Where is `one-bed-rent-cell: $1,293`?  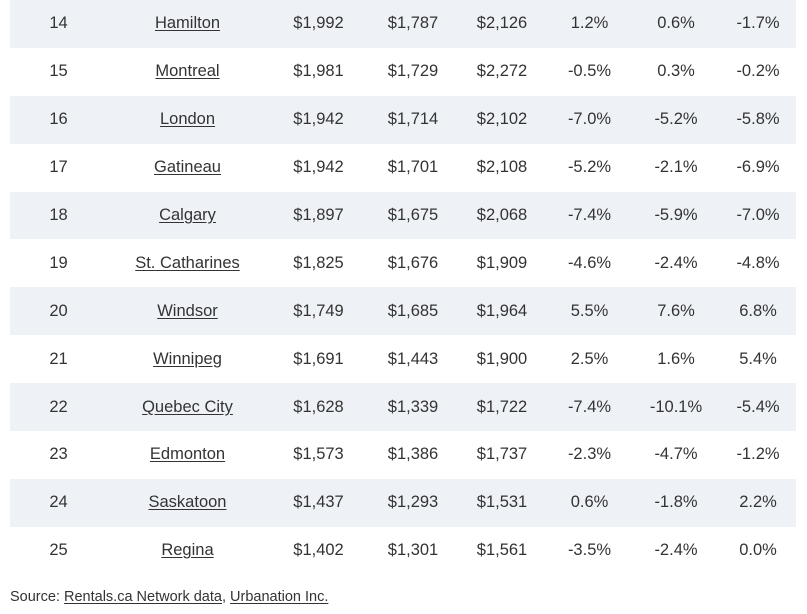 one-bed-rent-cell: $1,293 is located at coordinates (413, 502).